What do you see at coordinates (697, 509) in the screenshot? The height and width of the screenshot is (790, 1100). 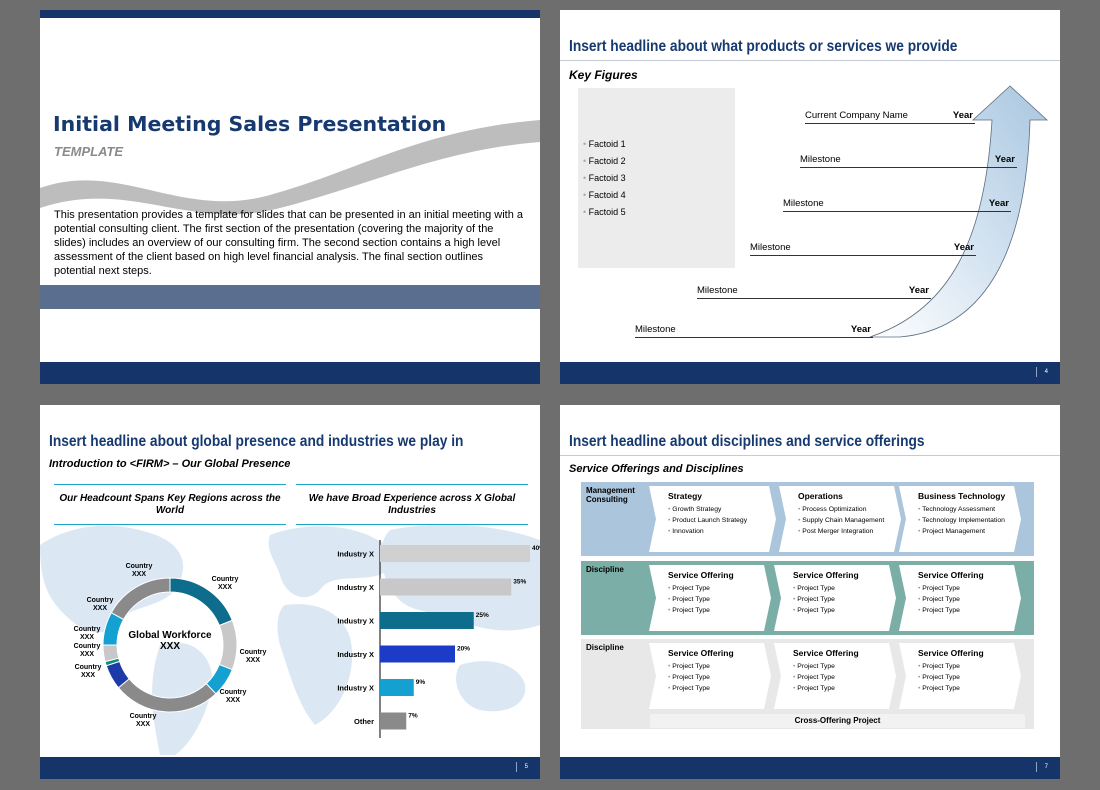 I see `offering-item-text: Growth Strategy` at bounding box center [697, 509].